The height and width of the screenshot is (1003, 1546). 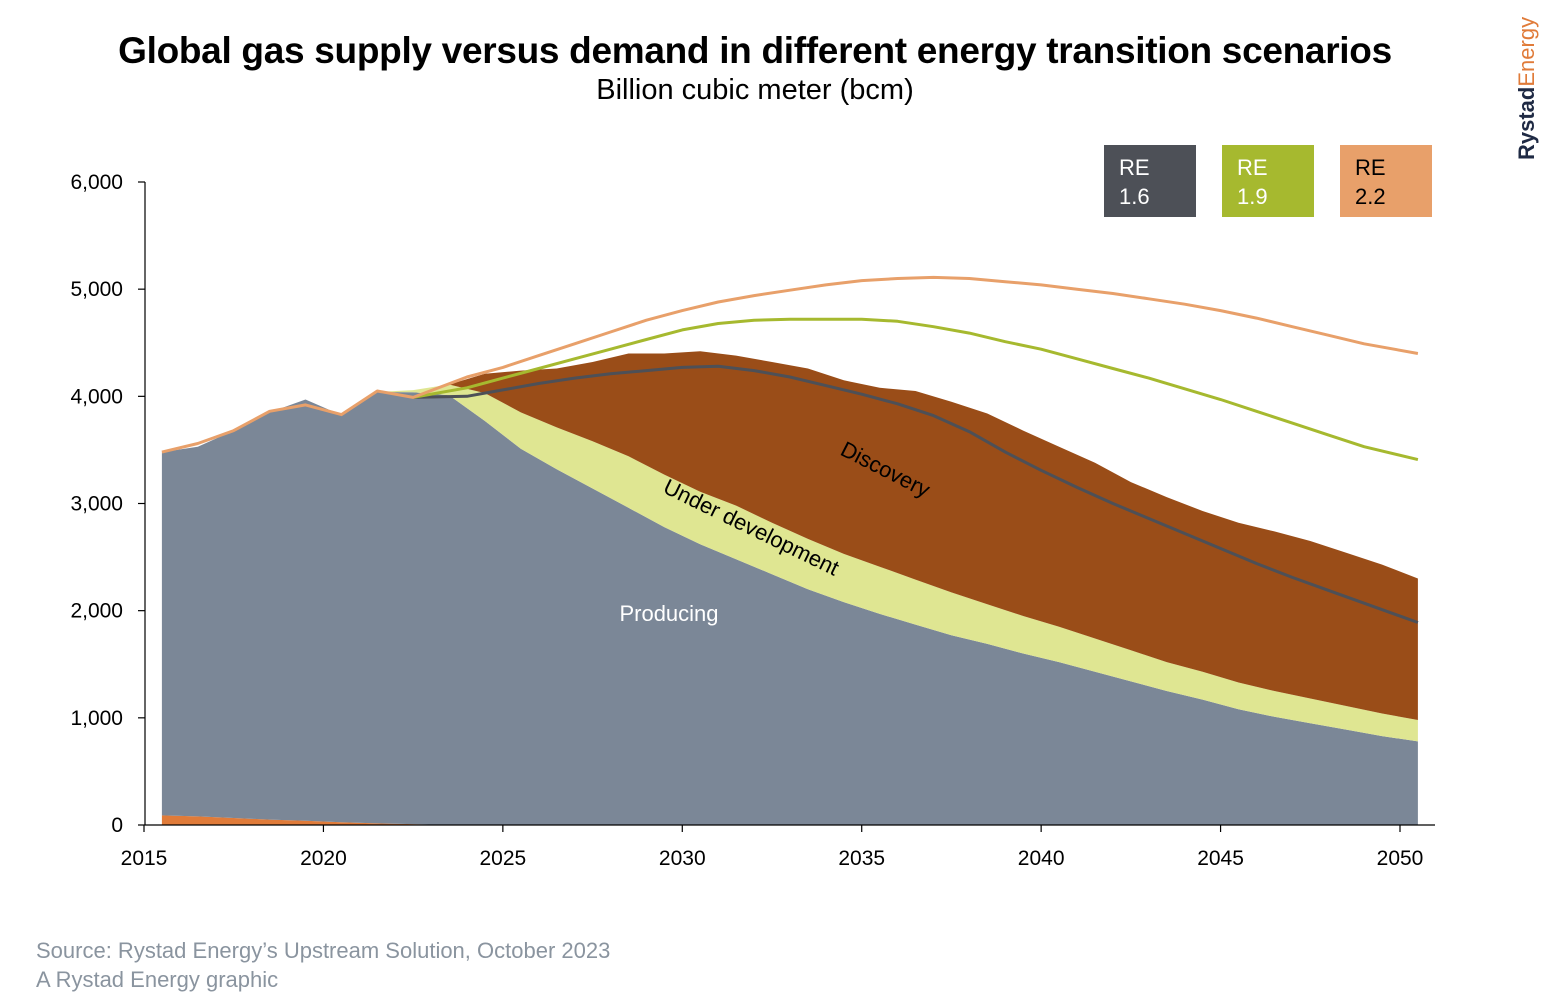 I want to click on y-tick-label: 3,000, so click(x=96, y=504).